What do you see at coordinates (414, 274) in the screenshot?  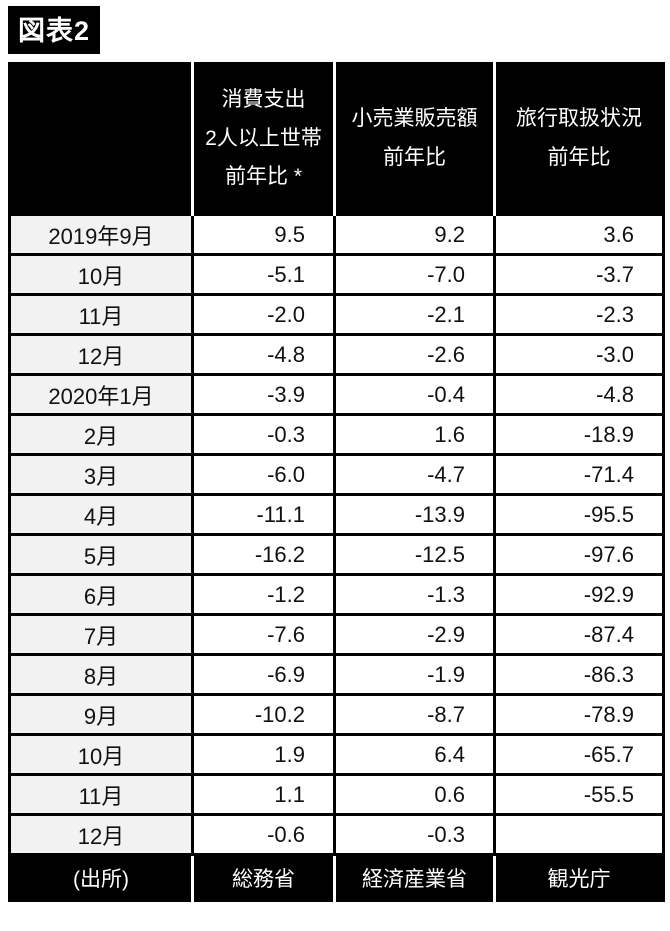 I see `row-value-cell: -7.0` at bounding box center [414, 274].